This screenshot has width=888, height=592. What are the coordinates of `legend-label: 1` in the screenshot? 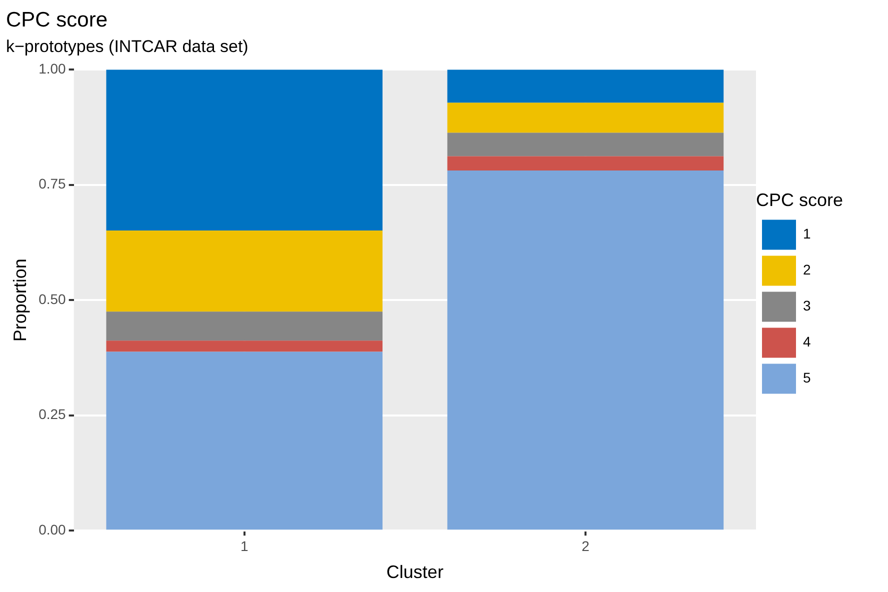 It's located at (807, 234).